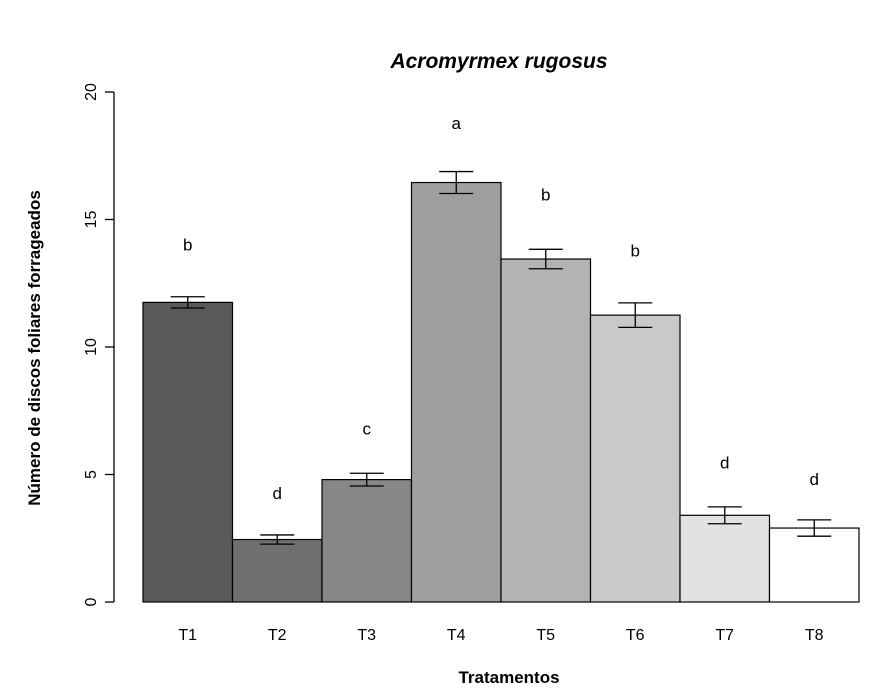 Image resolution: width=872 pixels, height=700 pixels. What do you see at coordinates (277, 539) in the screenshot?
I see `error-bar-t2` at bounding box center [277, 539].